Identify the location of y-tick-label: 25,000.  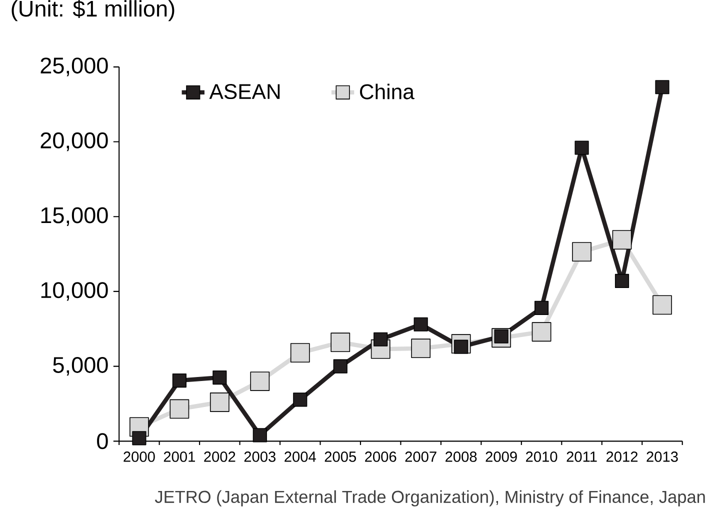
(74, 67).